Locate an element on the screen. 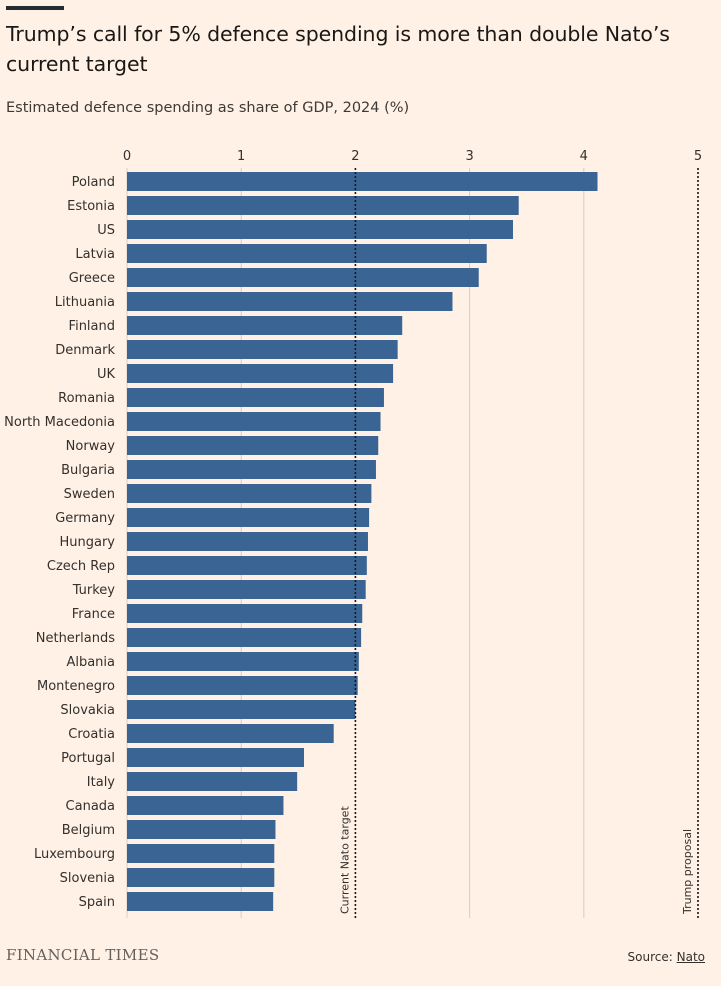 The height and width of the screenshot is (986, 721). category-label: Bulgaria is located at coordinates (88, 470).